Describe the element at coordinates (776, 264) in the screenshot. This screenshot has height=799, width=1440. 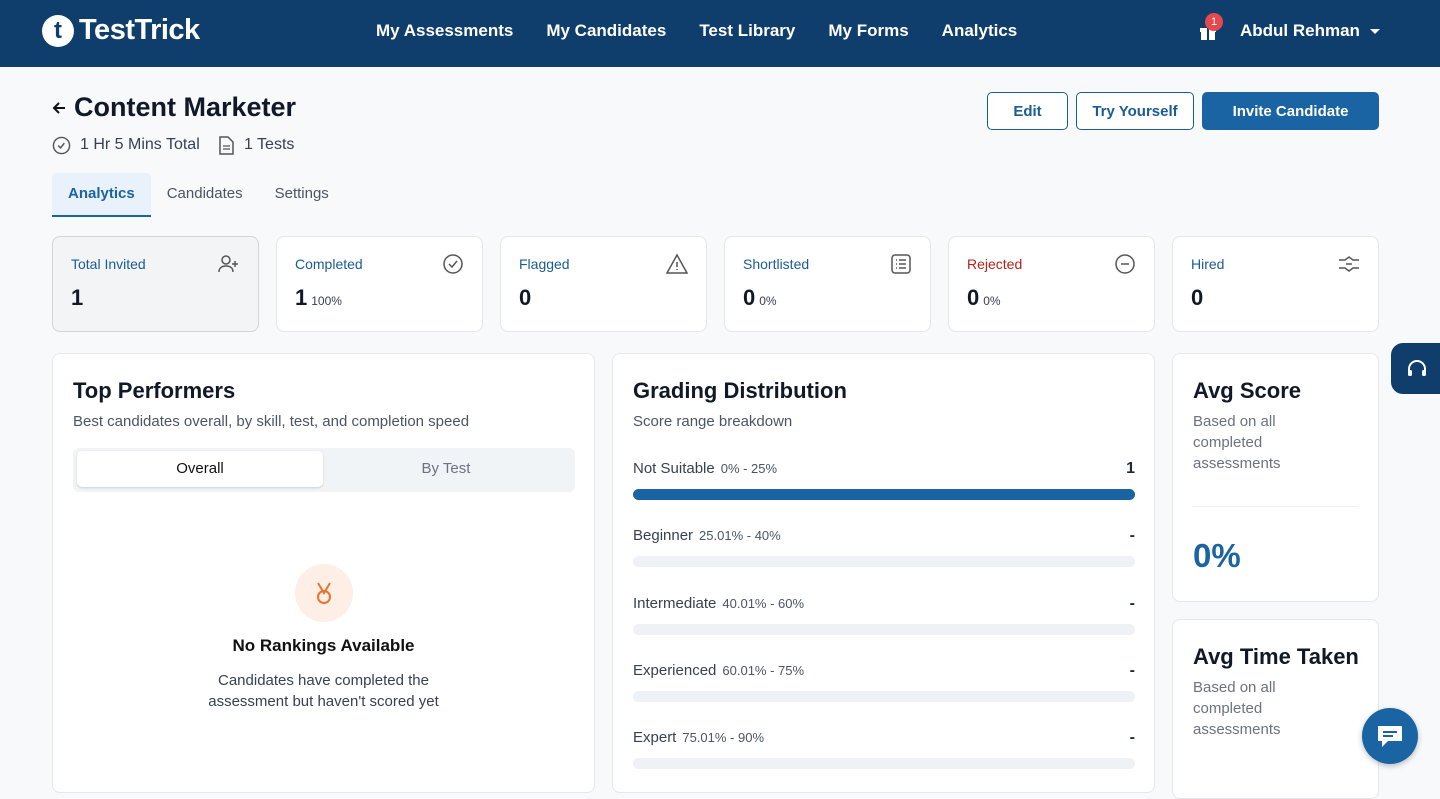
I see `stat-label: Shortlisted` at that location.